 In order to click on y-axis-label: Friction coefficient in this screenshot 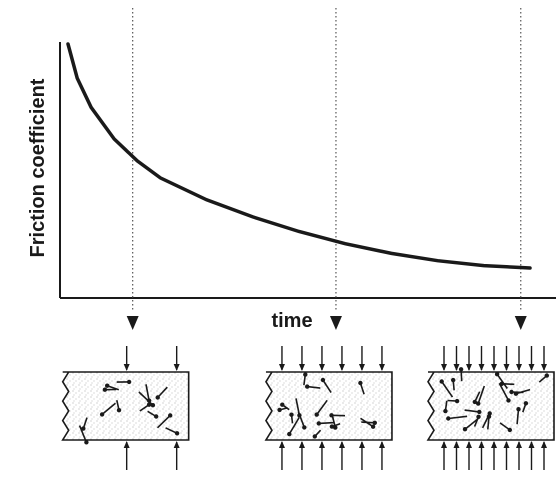, I will do `click(38, 167)`.